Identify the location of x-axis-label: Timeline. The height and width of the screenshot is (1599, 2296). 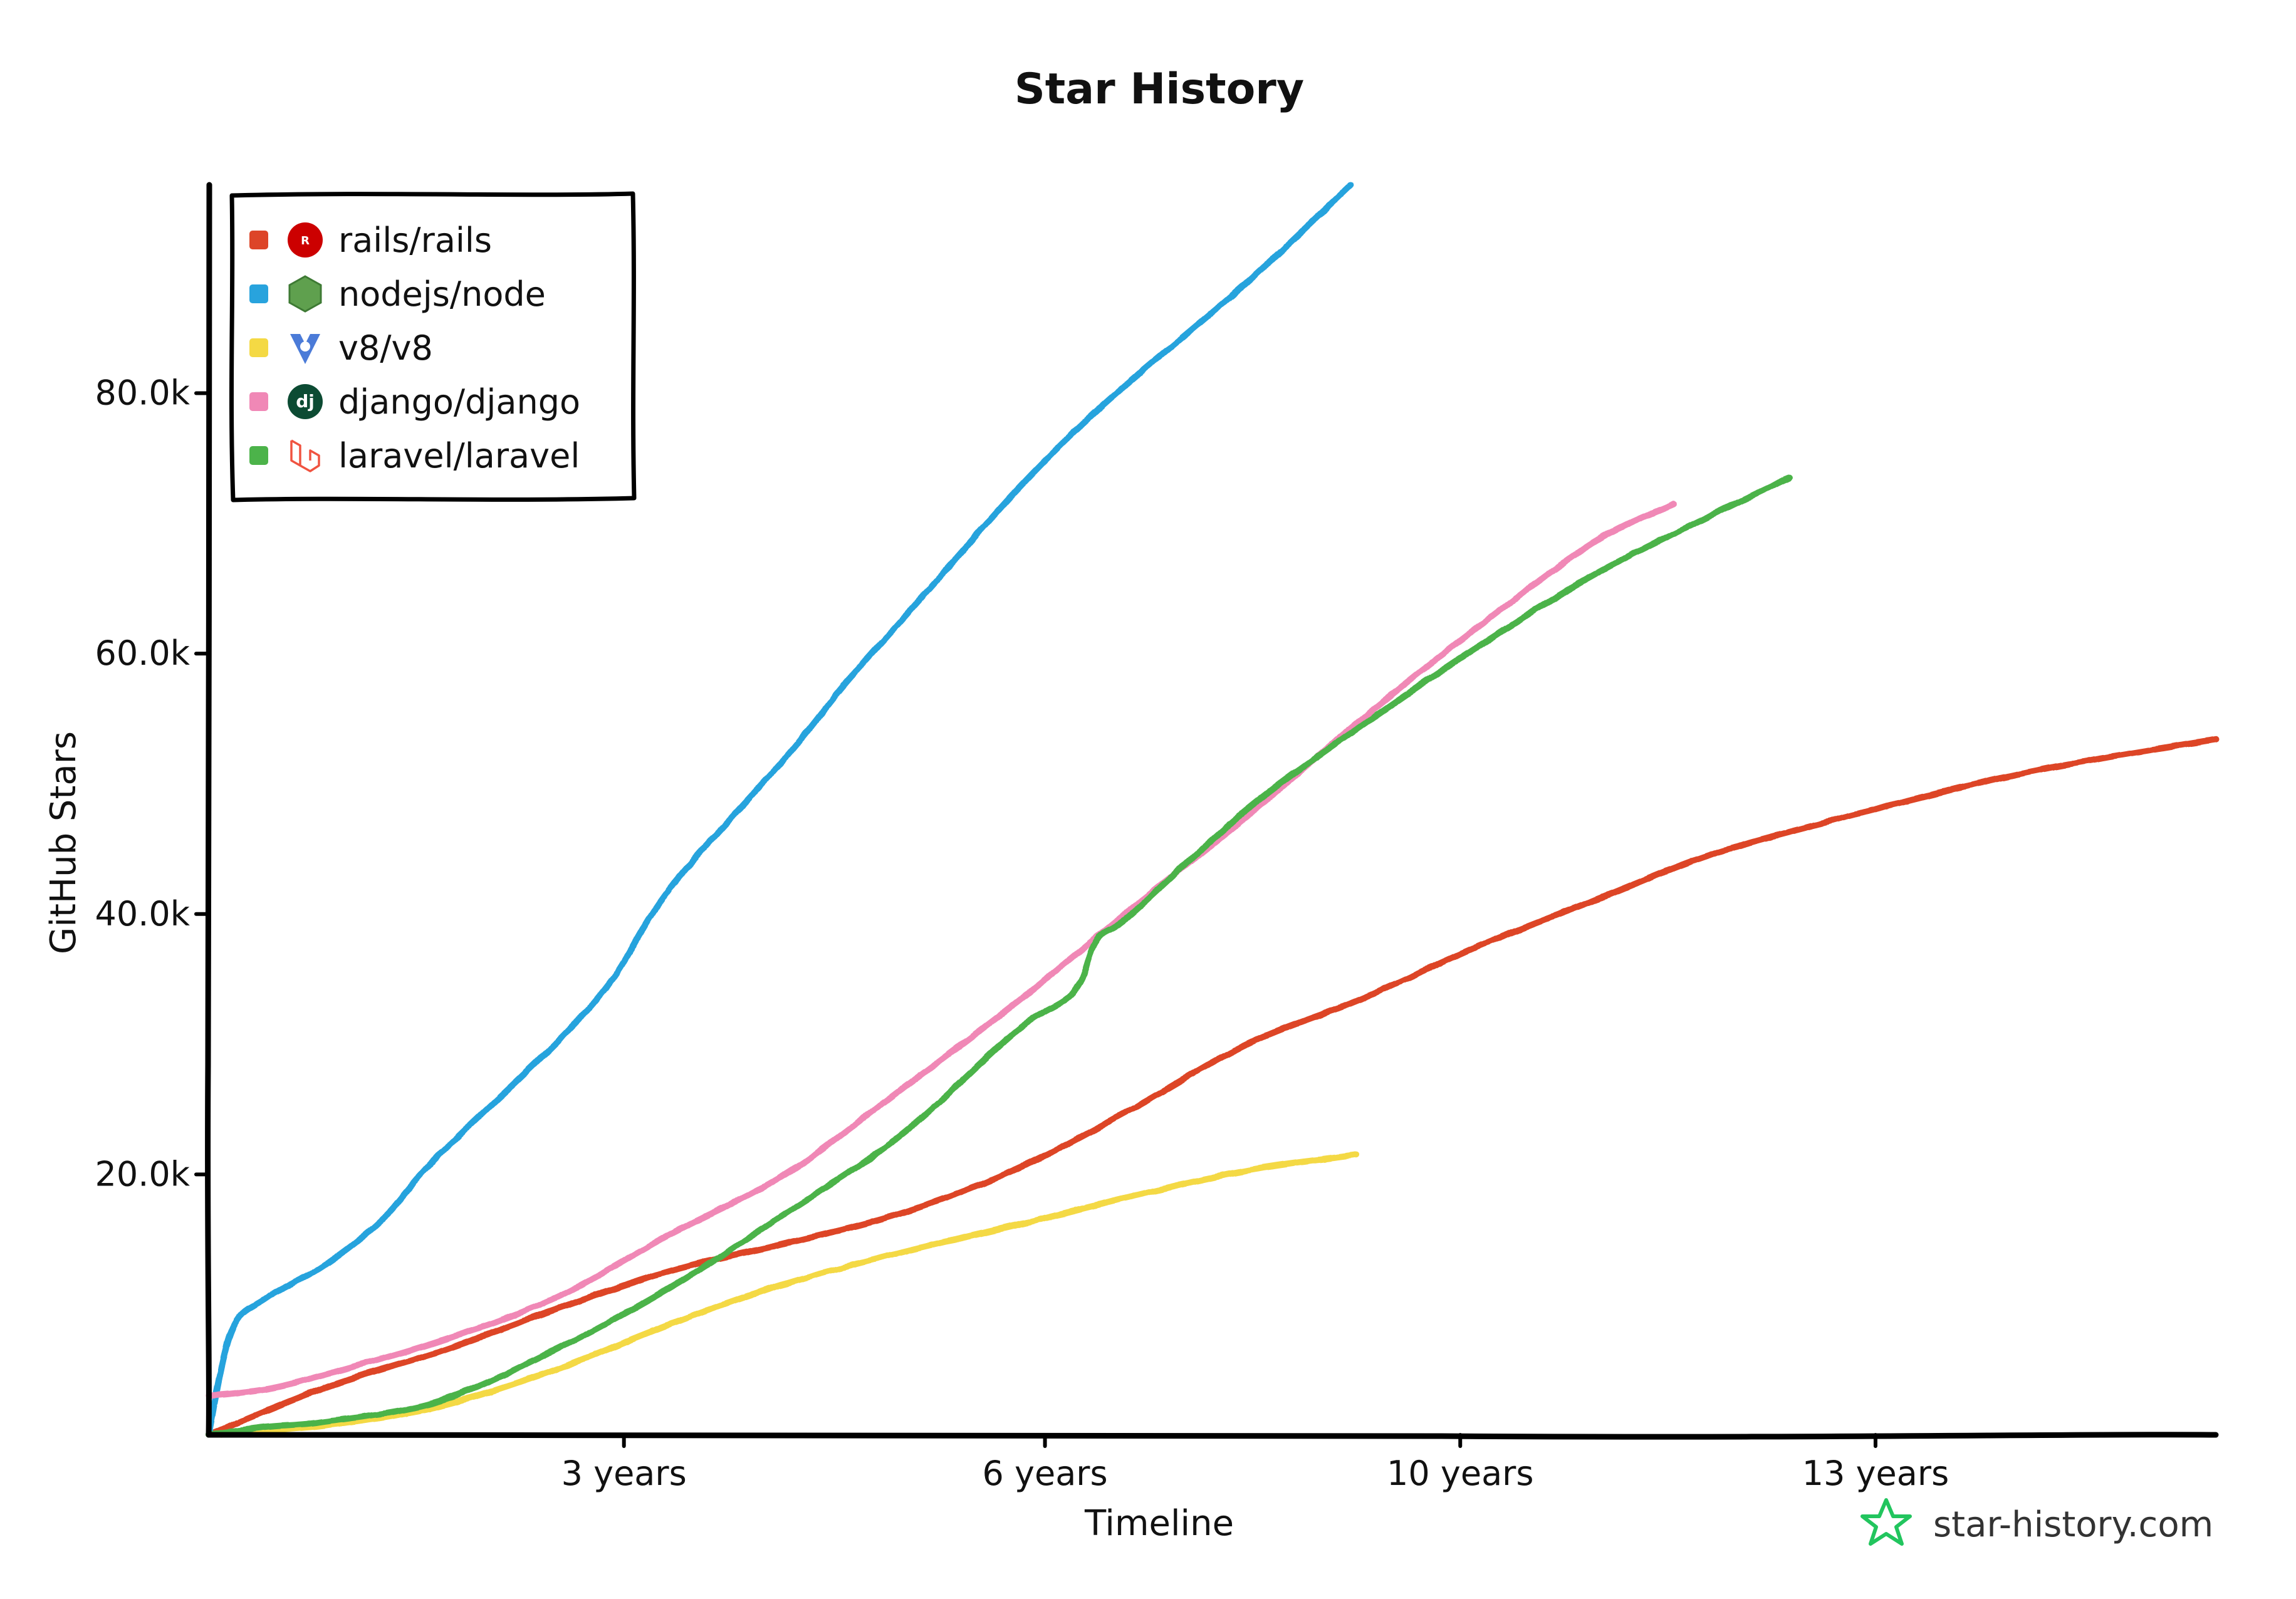
(1159, 1523).